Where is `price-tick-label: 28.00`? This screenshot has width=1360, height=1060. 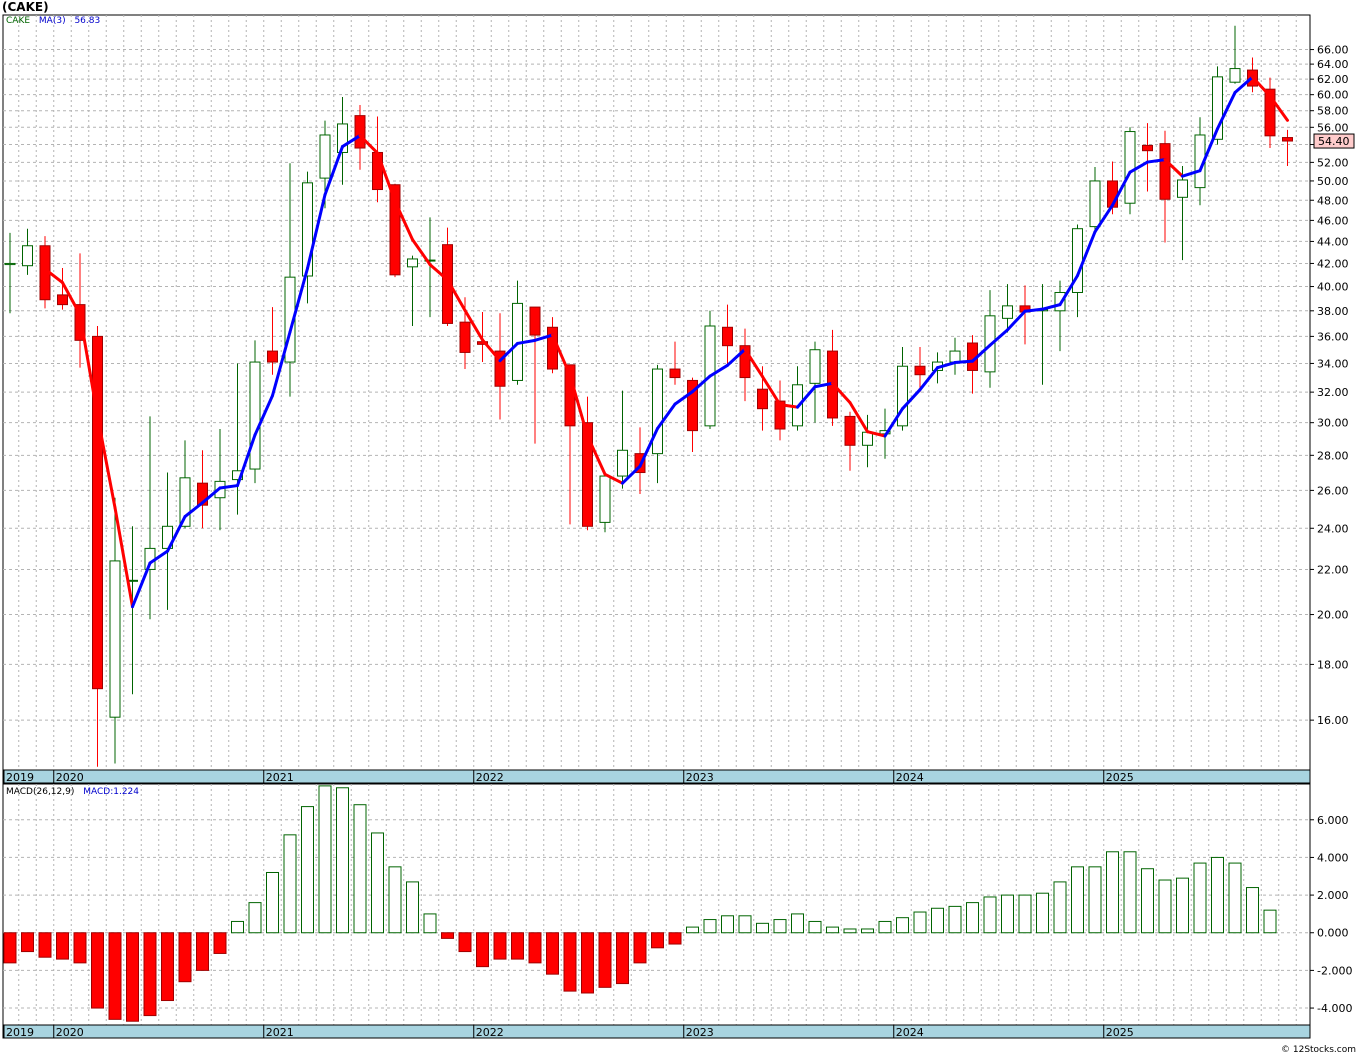 price-tick-label: 28.00 is located at coordinates (1333, 455).